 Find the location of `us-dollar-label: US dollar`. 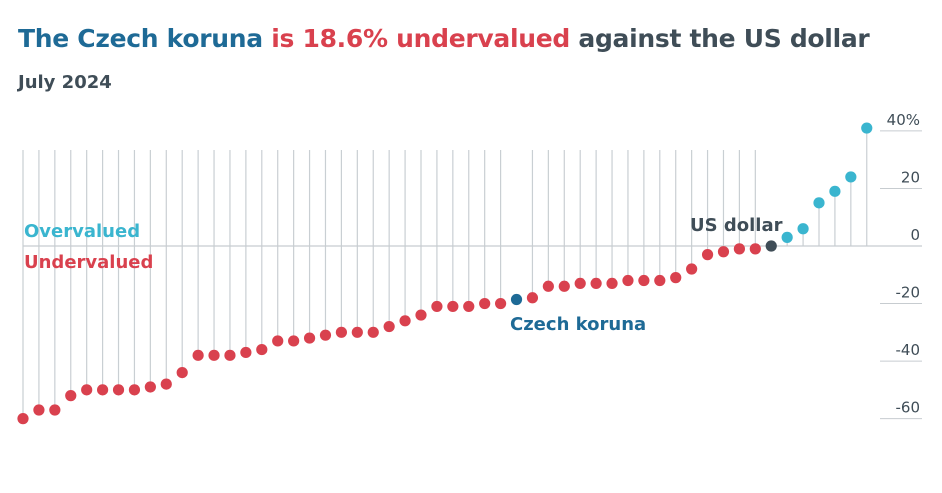

us-dollar-label: US dollar is located at coordinates (736, 225).